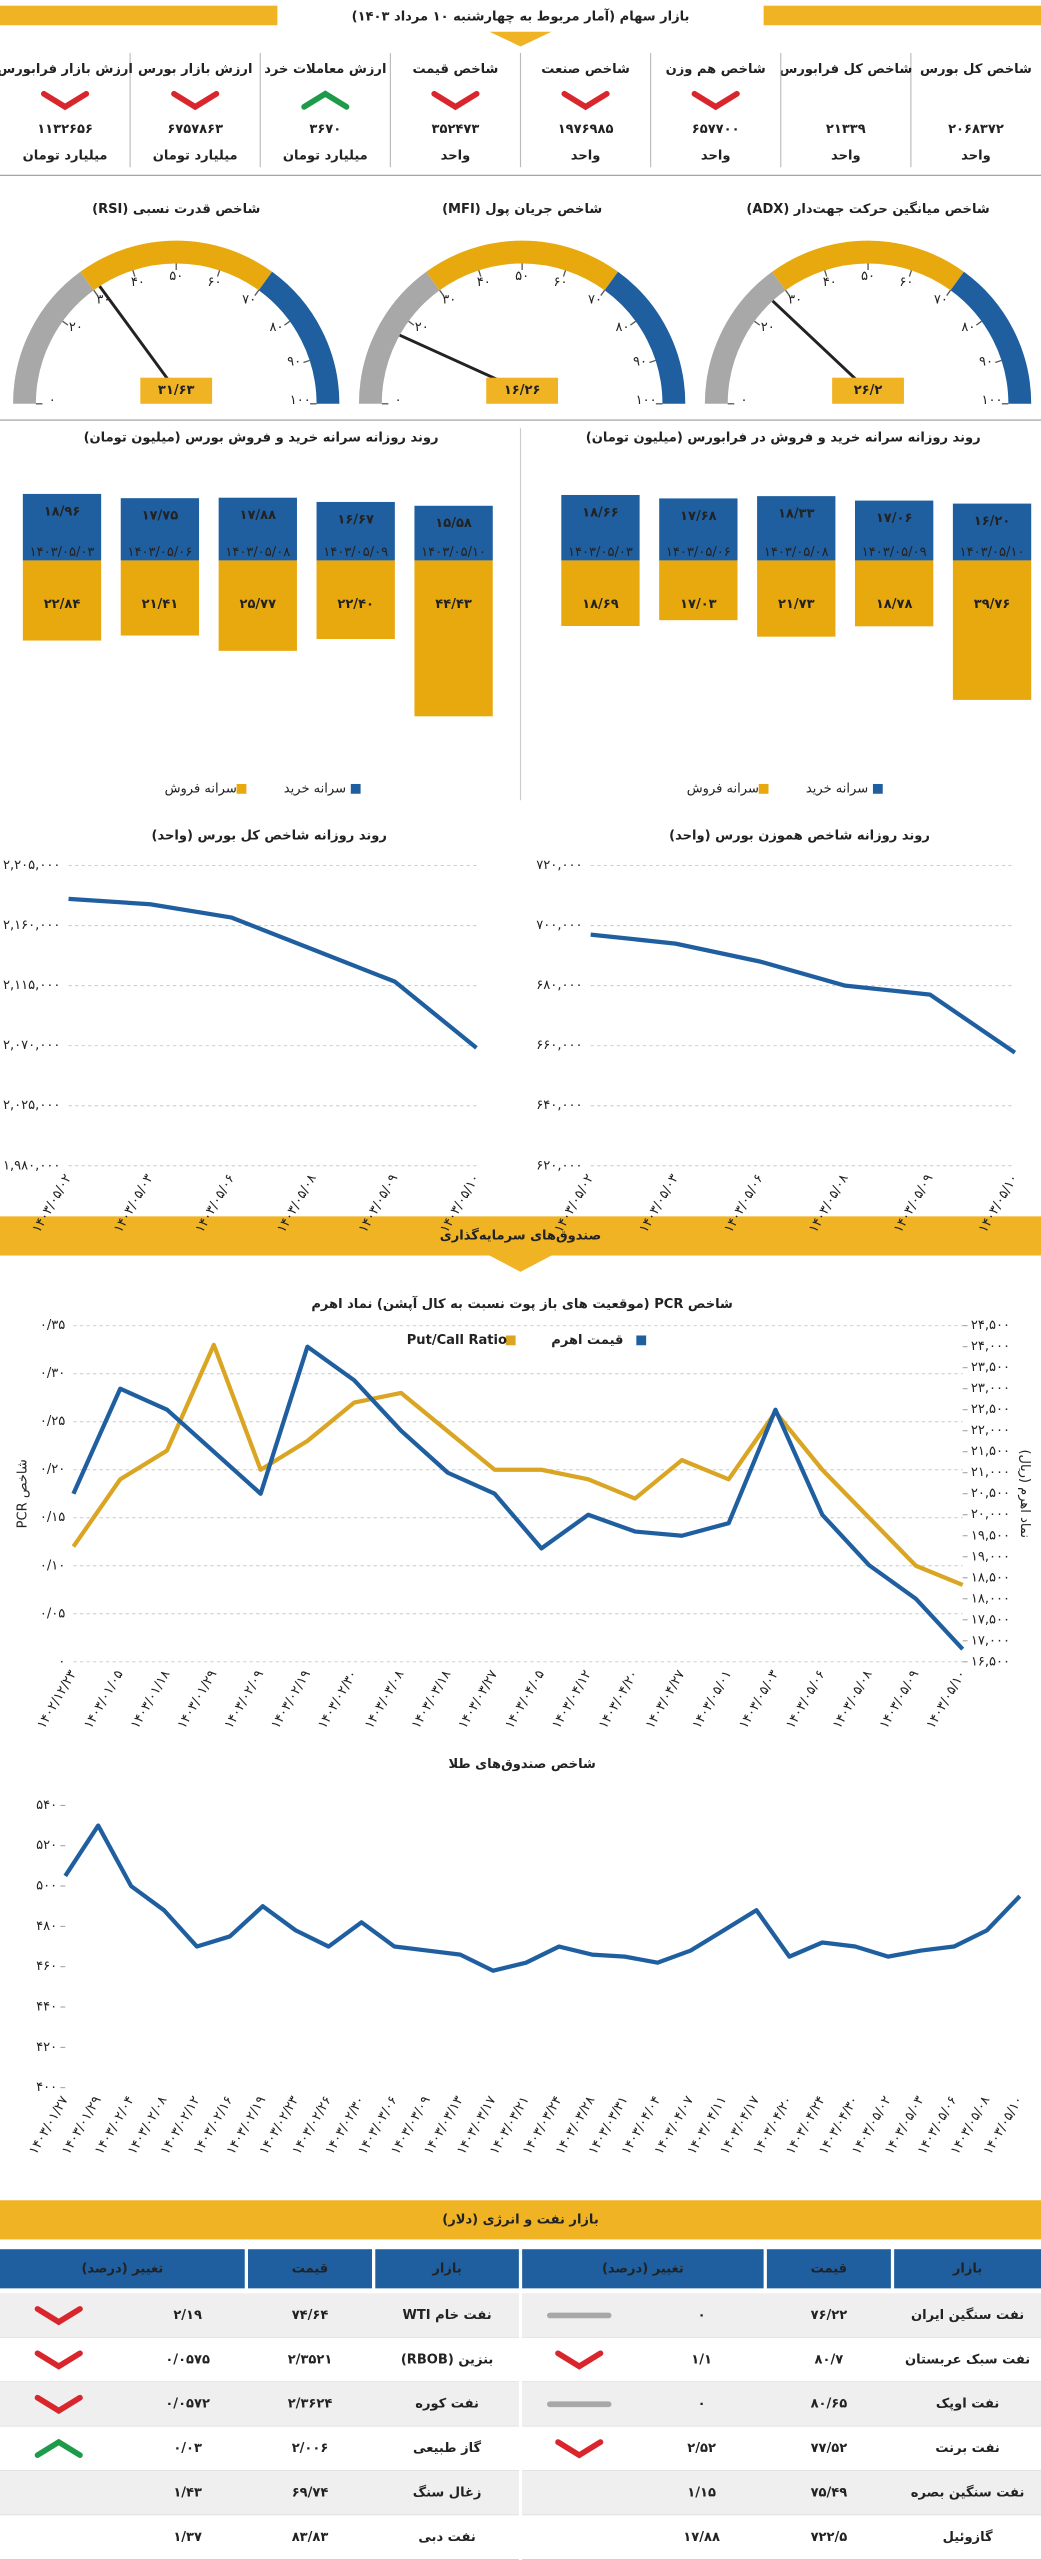 Image resolution: width=1041 pixels, height=2560 pixels. Describe the element at coordinates (990, 1577) in the screenshot. I see `y2-tick-label: ۱۸,۵۰۰` at that location.